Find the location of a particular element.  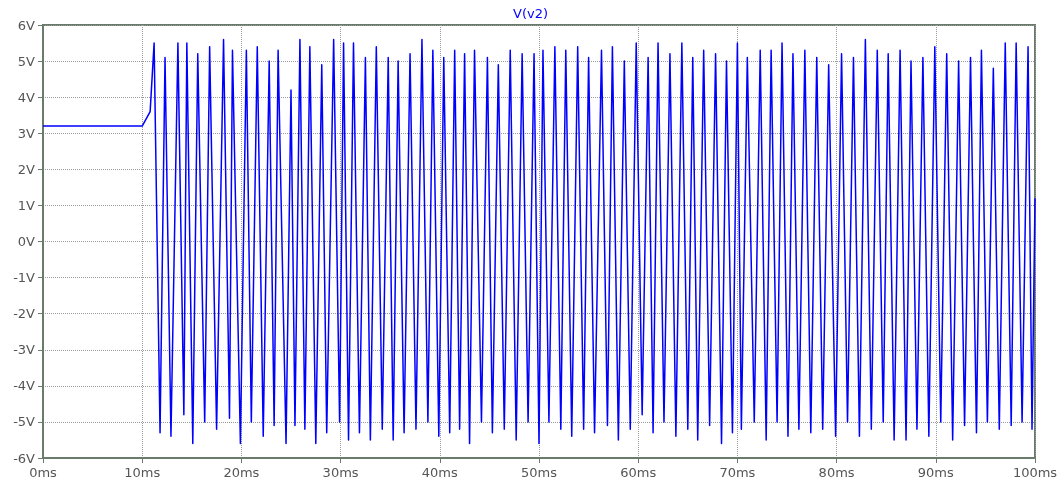

x-tick-label: 10ms is located at coordinates (142, 472).